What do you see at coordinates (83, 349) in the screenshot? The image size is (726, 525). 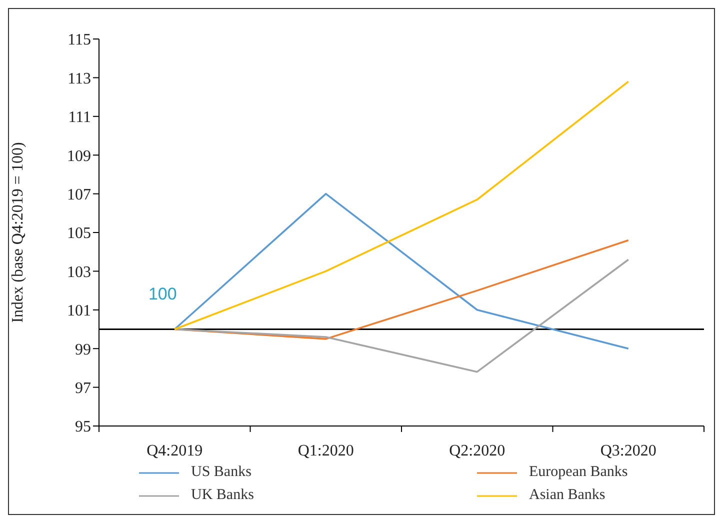 I see `y-tick-label: 99` at bounding box center [83, 349].